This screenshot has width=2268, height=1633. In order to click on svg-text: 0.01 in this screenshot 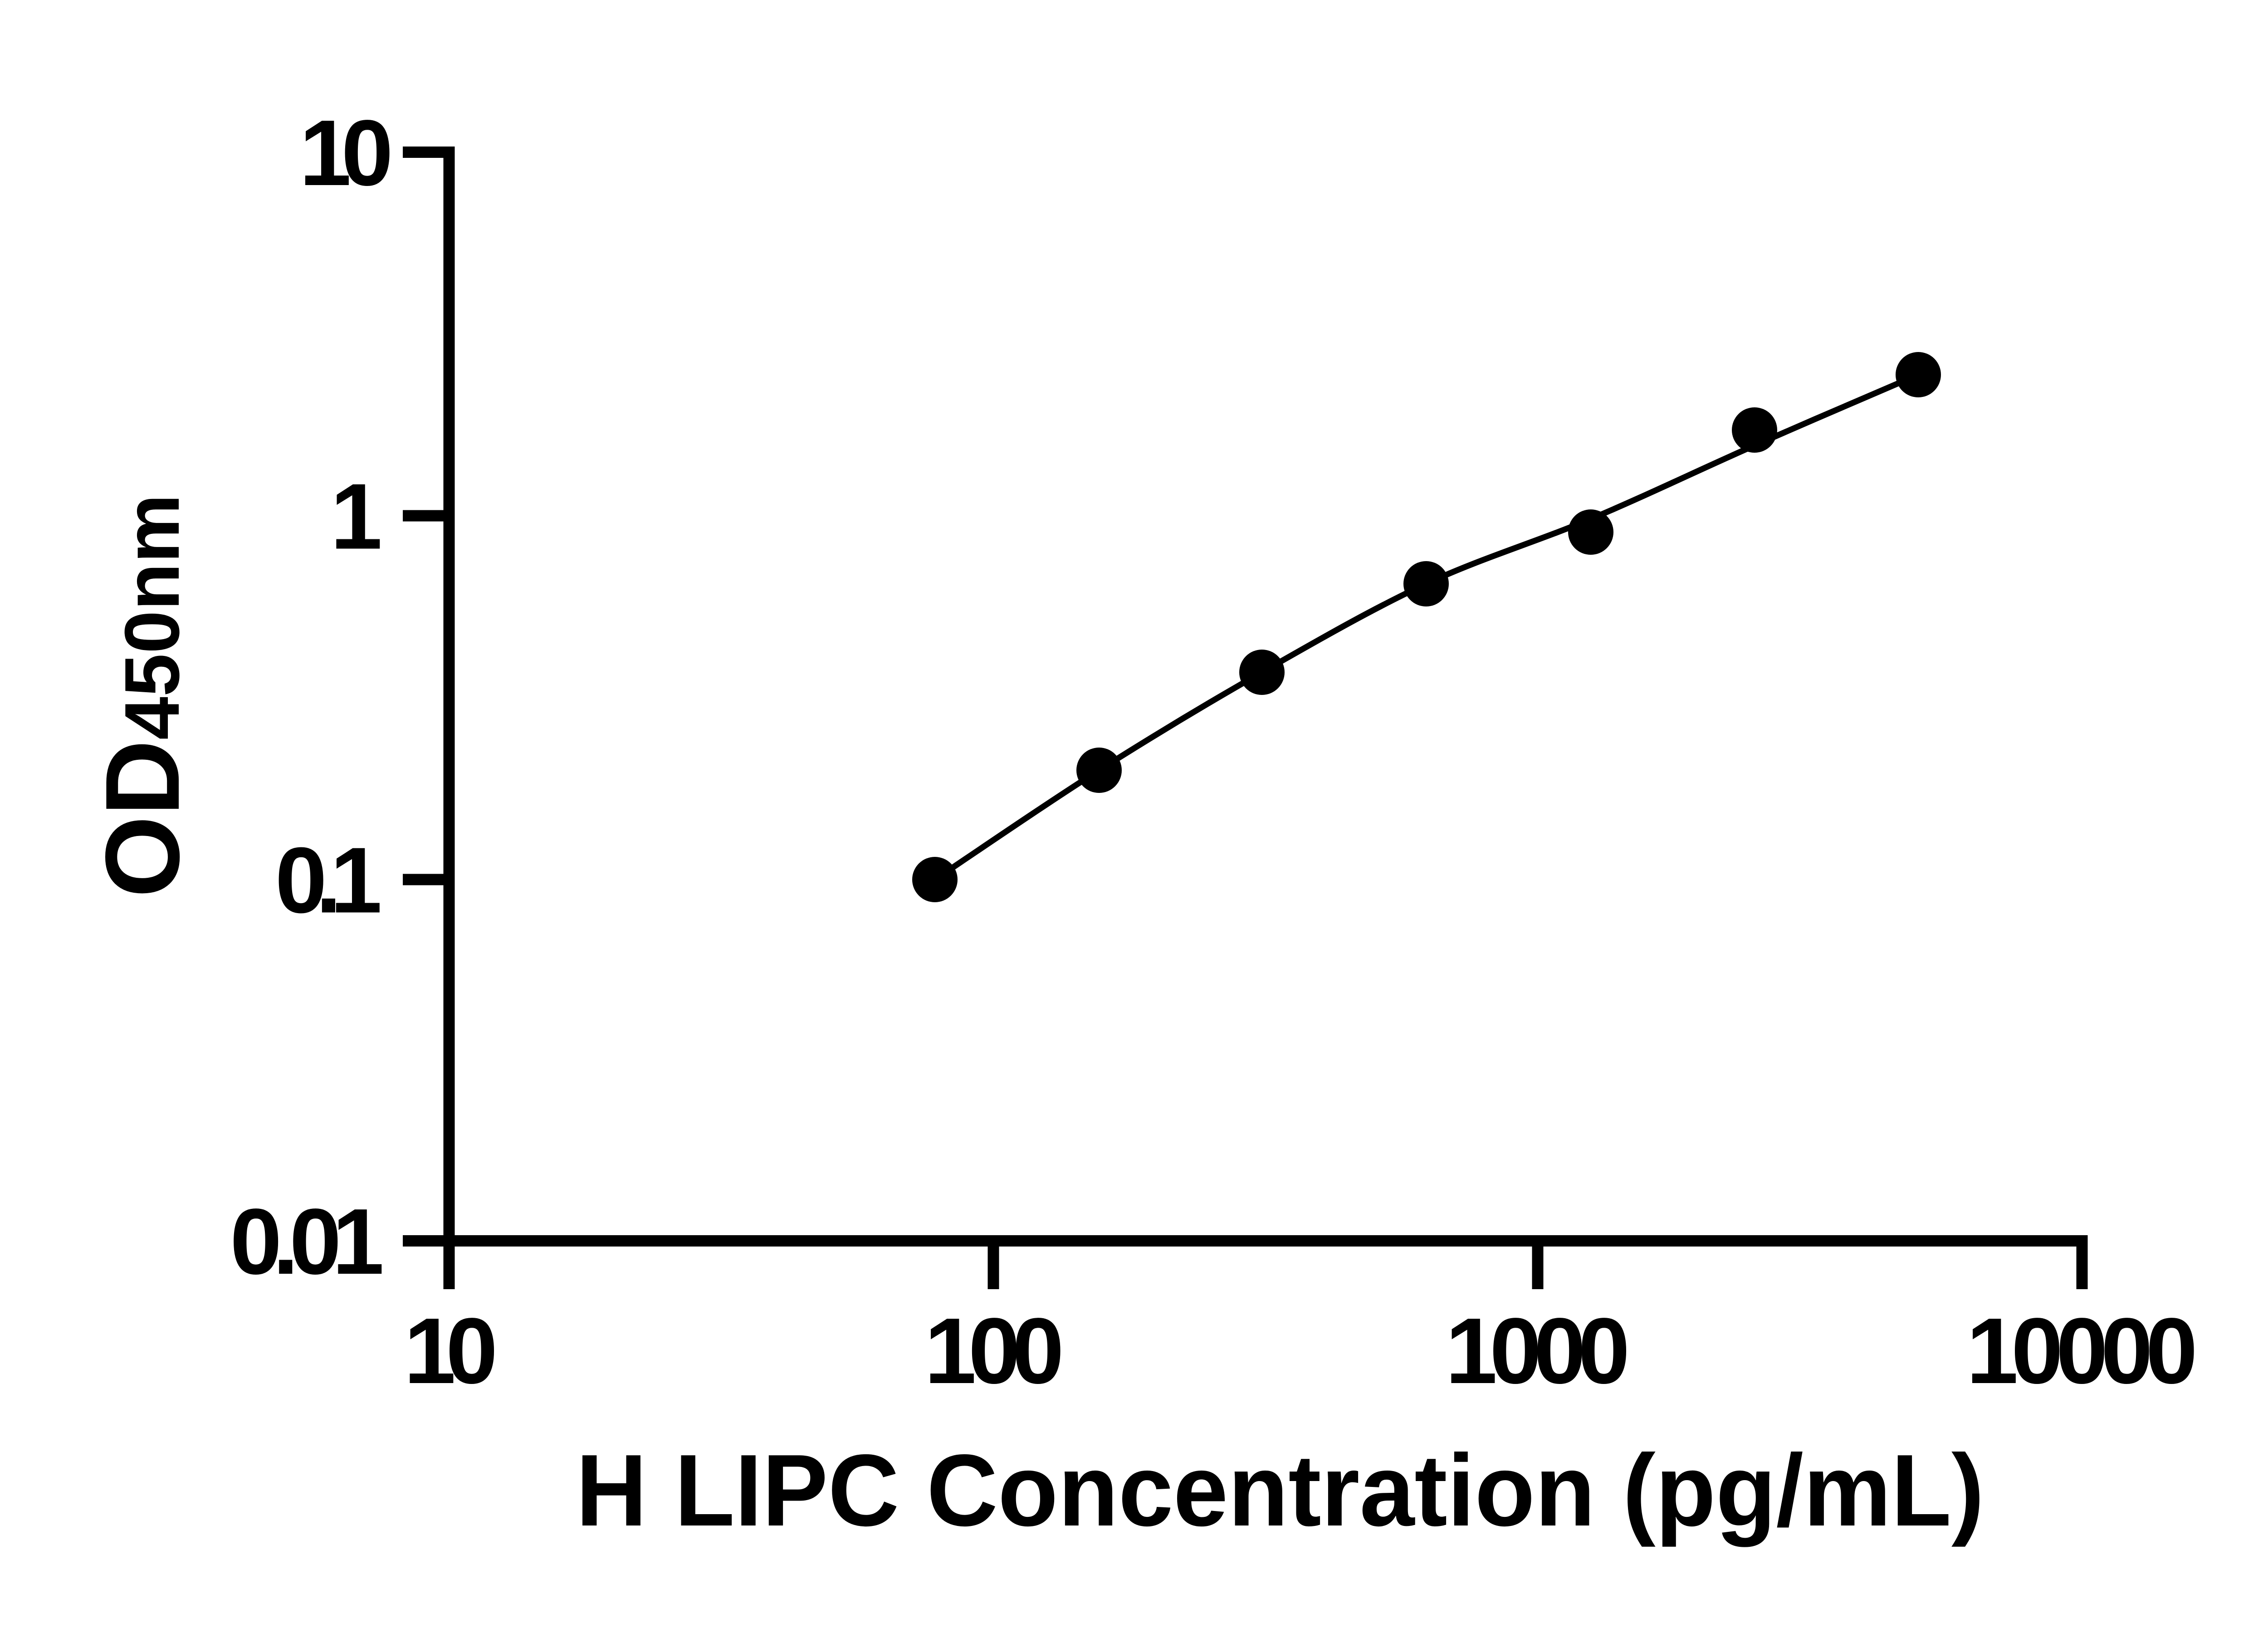, I will do `click(307, 1241)`.